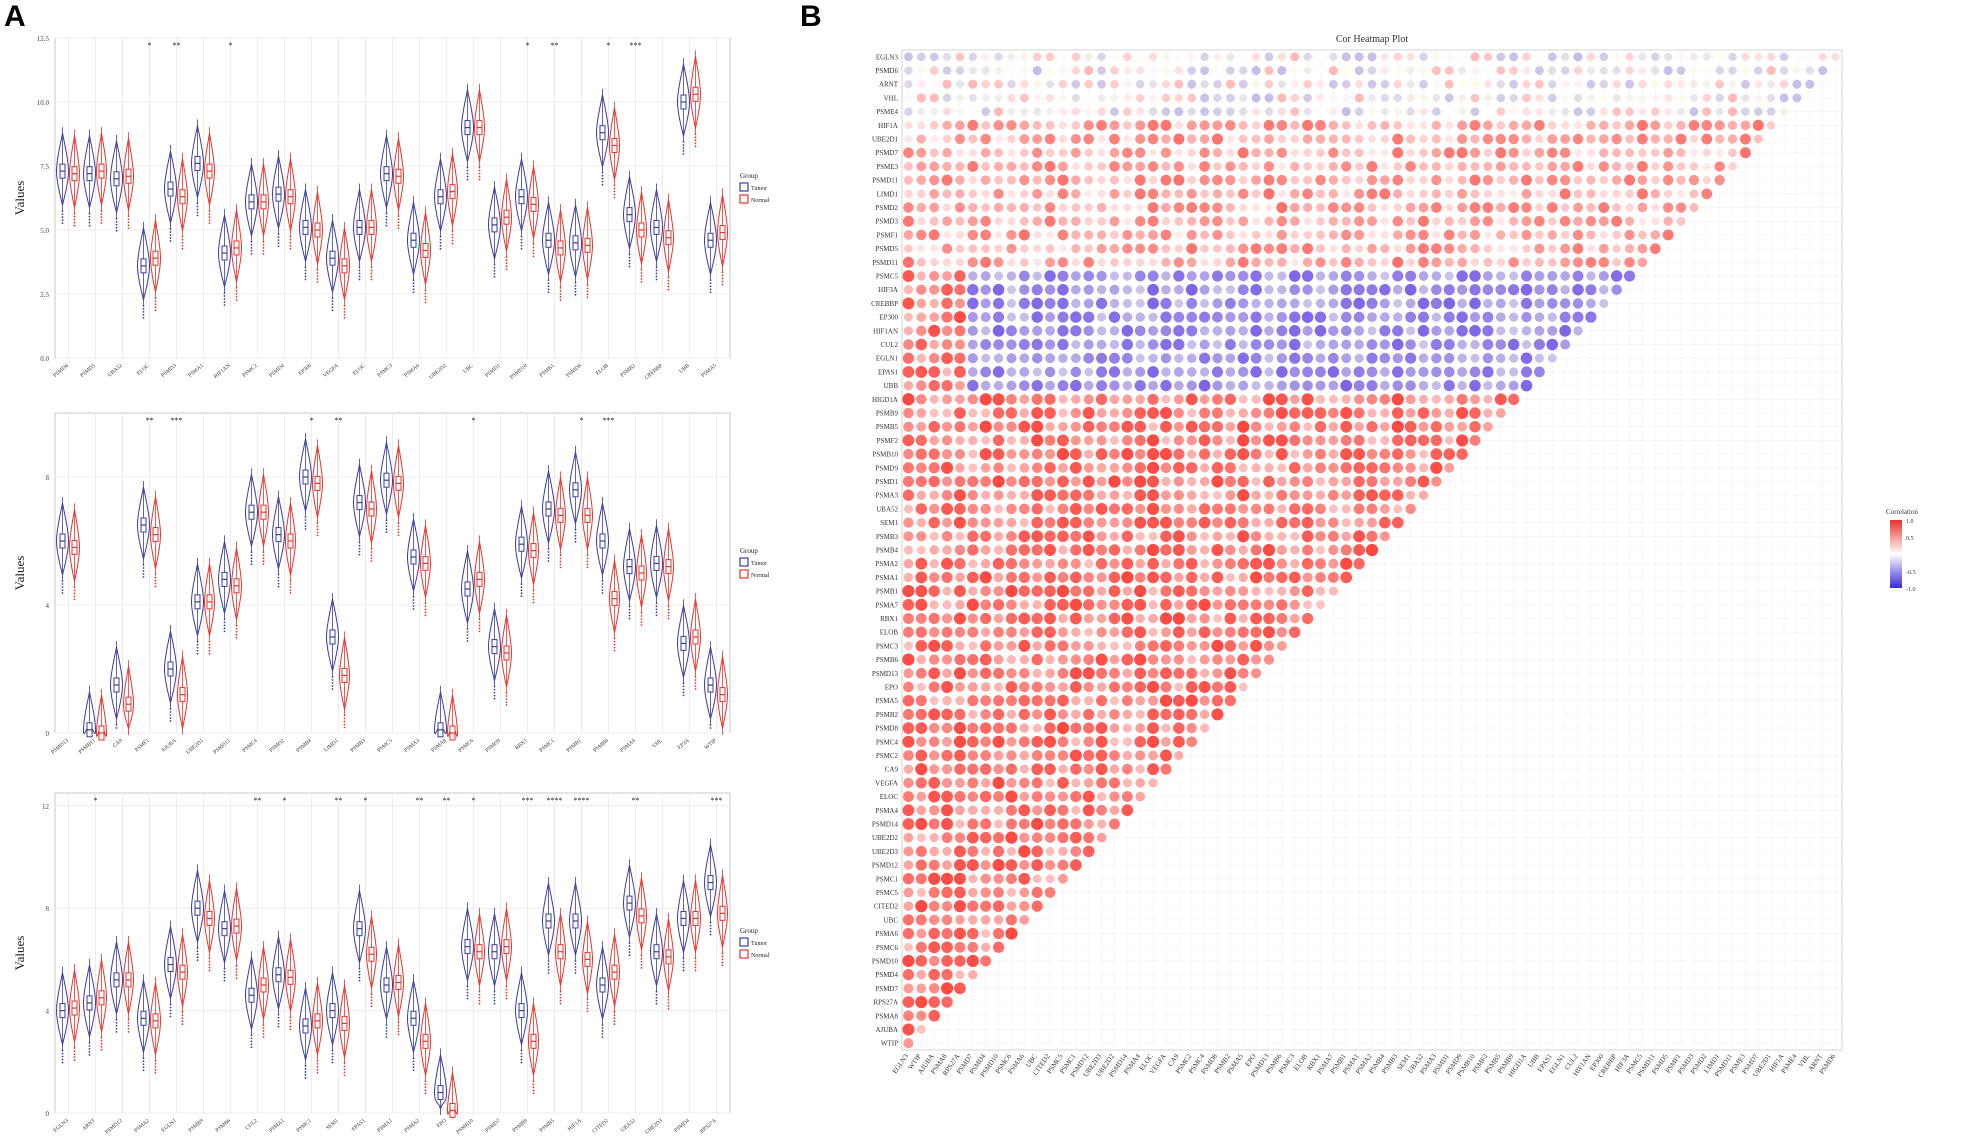  What do you see at coordinates (493, 1126) in the screenshot?
I see `x-tick-label: PSMD7` at bounding box center [493, 1126].